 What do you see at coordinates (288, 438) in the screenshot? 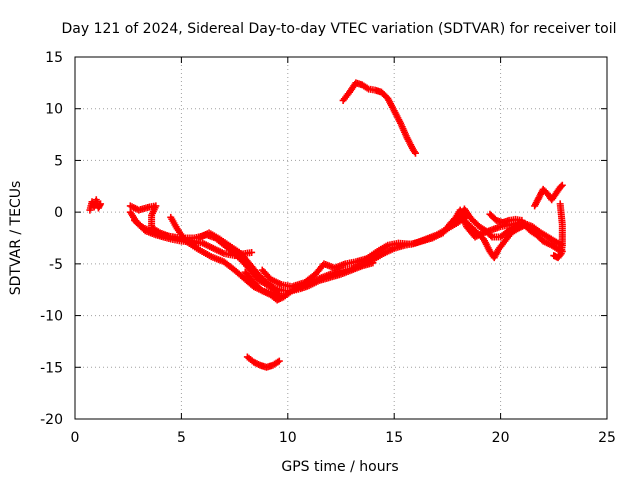
I see `x-tick-label: 10` at bounding box center [288, 438].